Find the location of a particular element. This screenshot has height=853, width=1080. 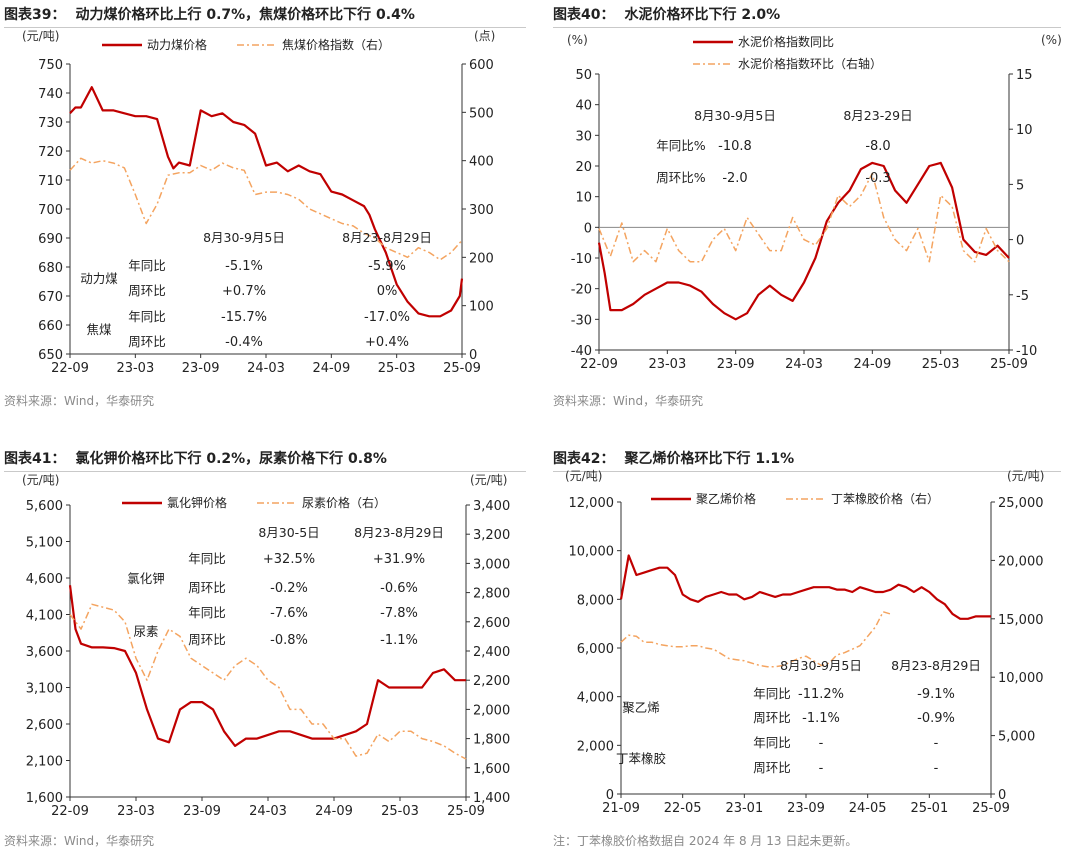

y-right-unit: (%) is located at coordinates (1051, 40).